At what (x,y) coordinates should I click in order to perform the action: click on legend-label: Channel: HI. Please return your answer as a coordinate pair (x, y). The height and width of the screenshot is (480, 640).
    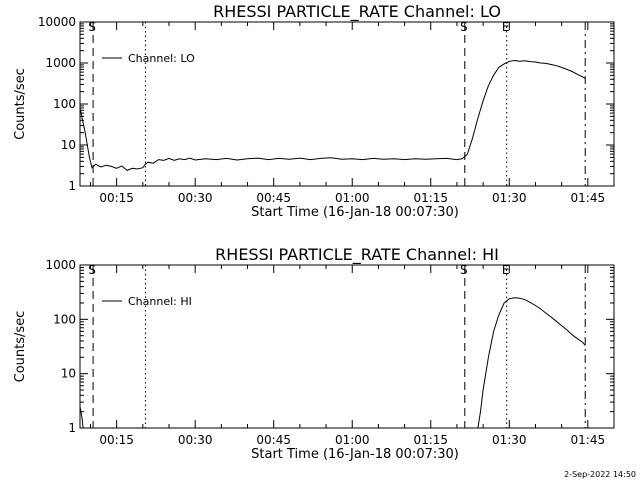
    Looking at the image, I should click on (160, 301).